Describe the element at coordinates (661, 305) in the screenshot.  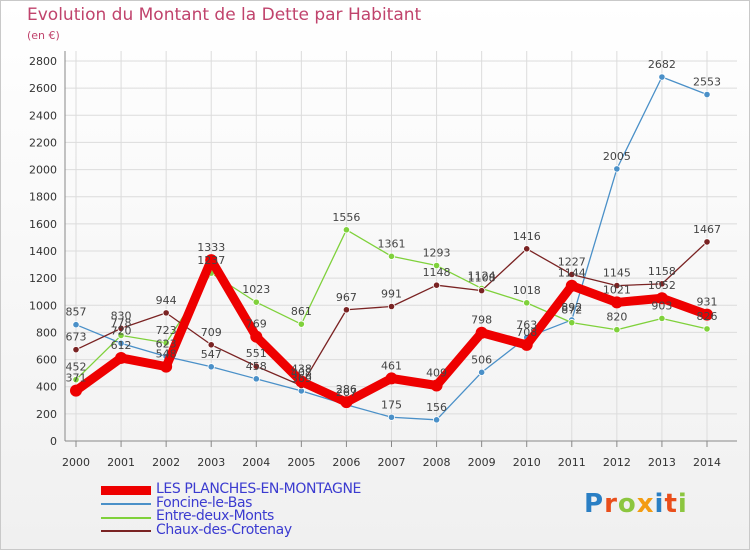
I see `data-label: 903` at that location.